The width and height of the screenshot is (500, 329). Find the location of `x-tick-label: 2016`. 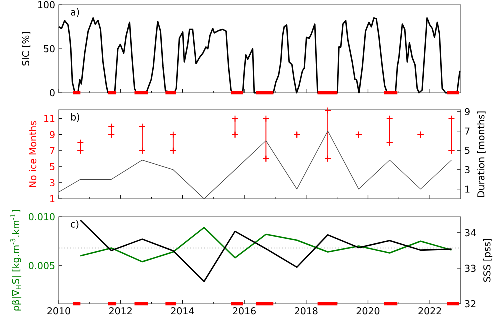

x-tick-label: 2016 is located at coordinates (244, 311).